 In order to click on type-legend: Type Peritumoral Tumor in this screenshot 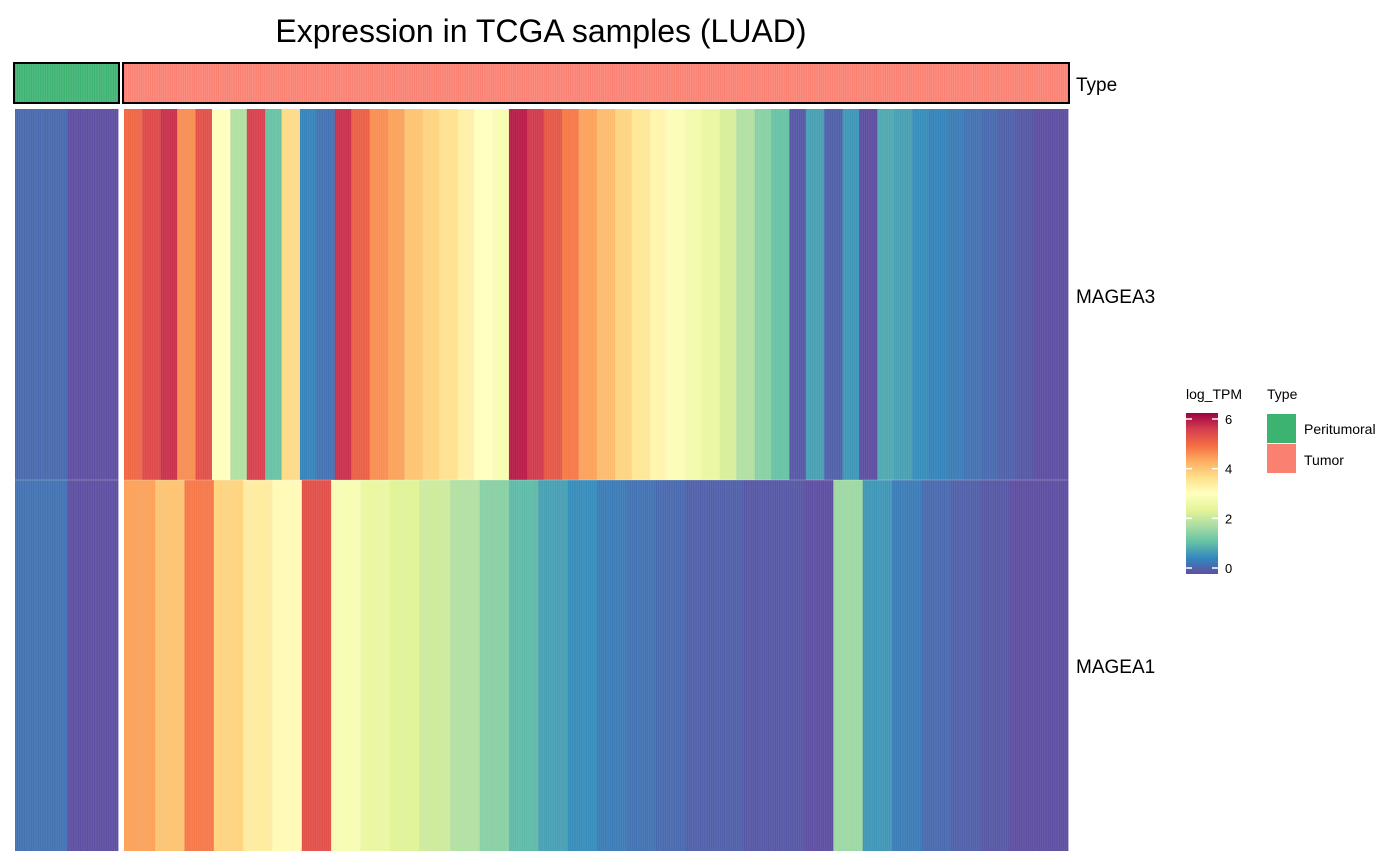, I will do `click(1321, 429)`.